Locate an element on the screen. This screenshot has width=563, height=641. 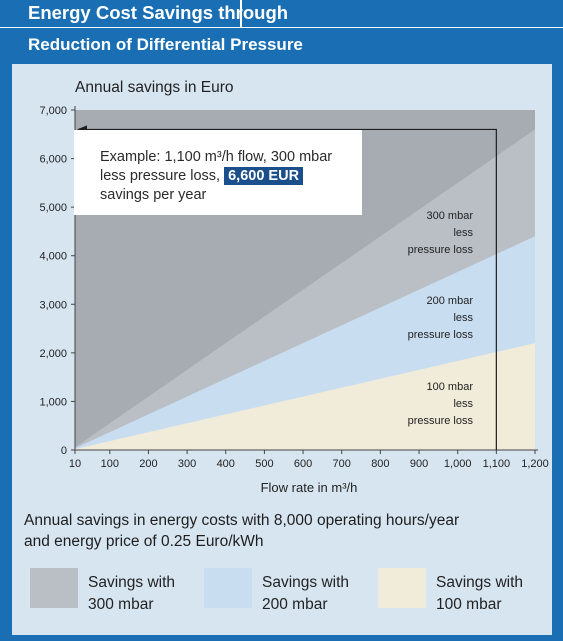
example-annotation-box is located at coordinates (218, 172).